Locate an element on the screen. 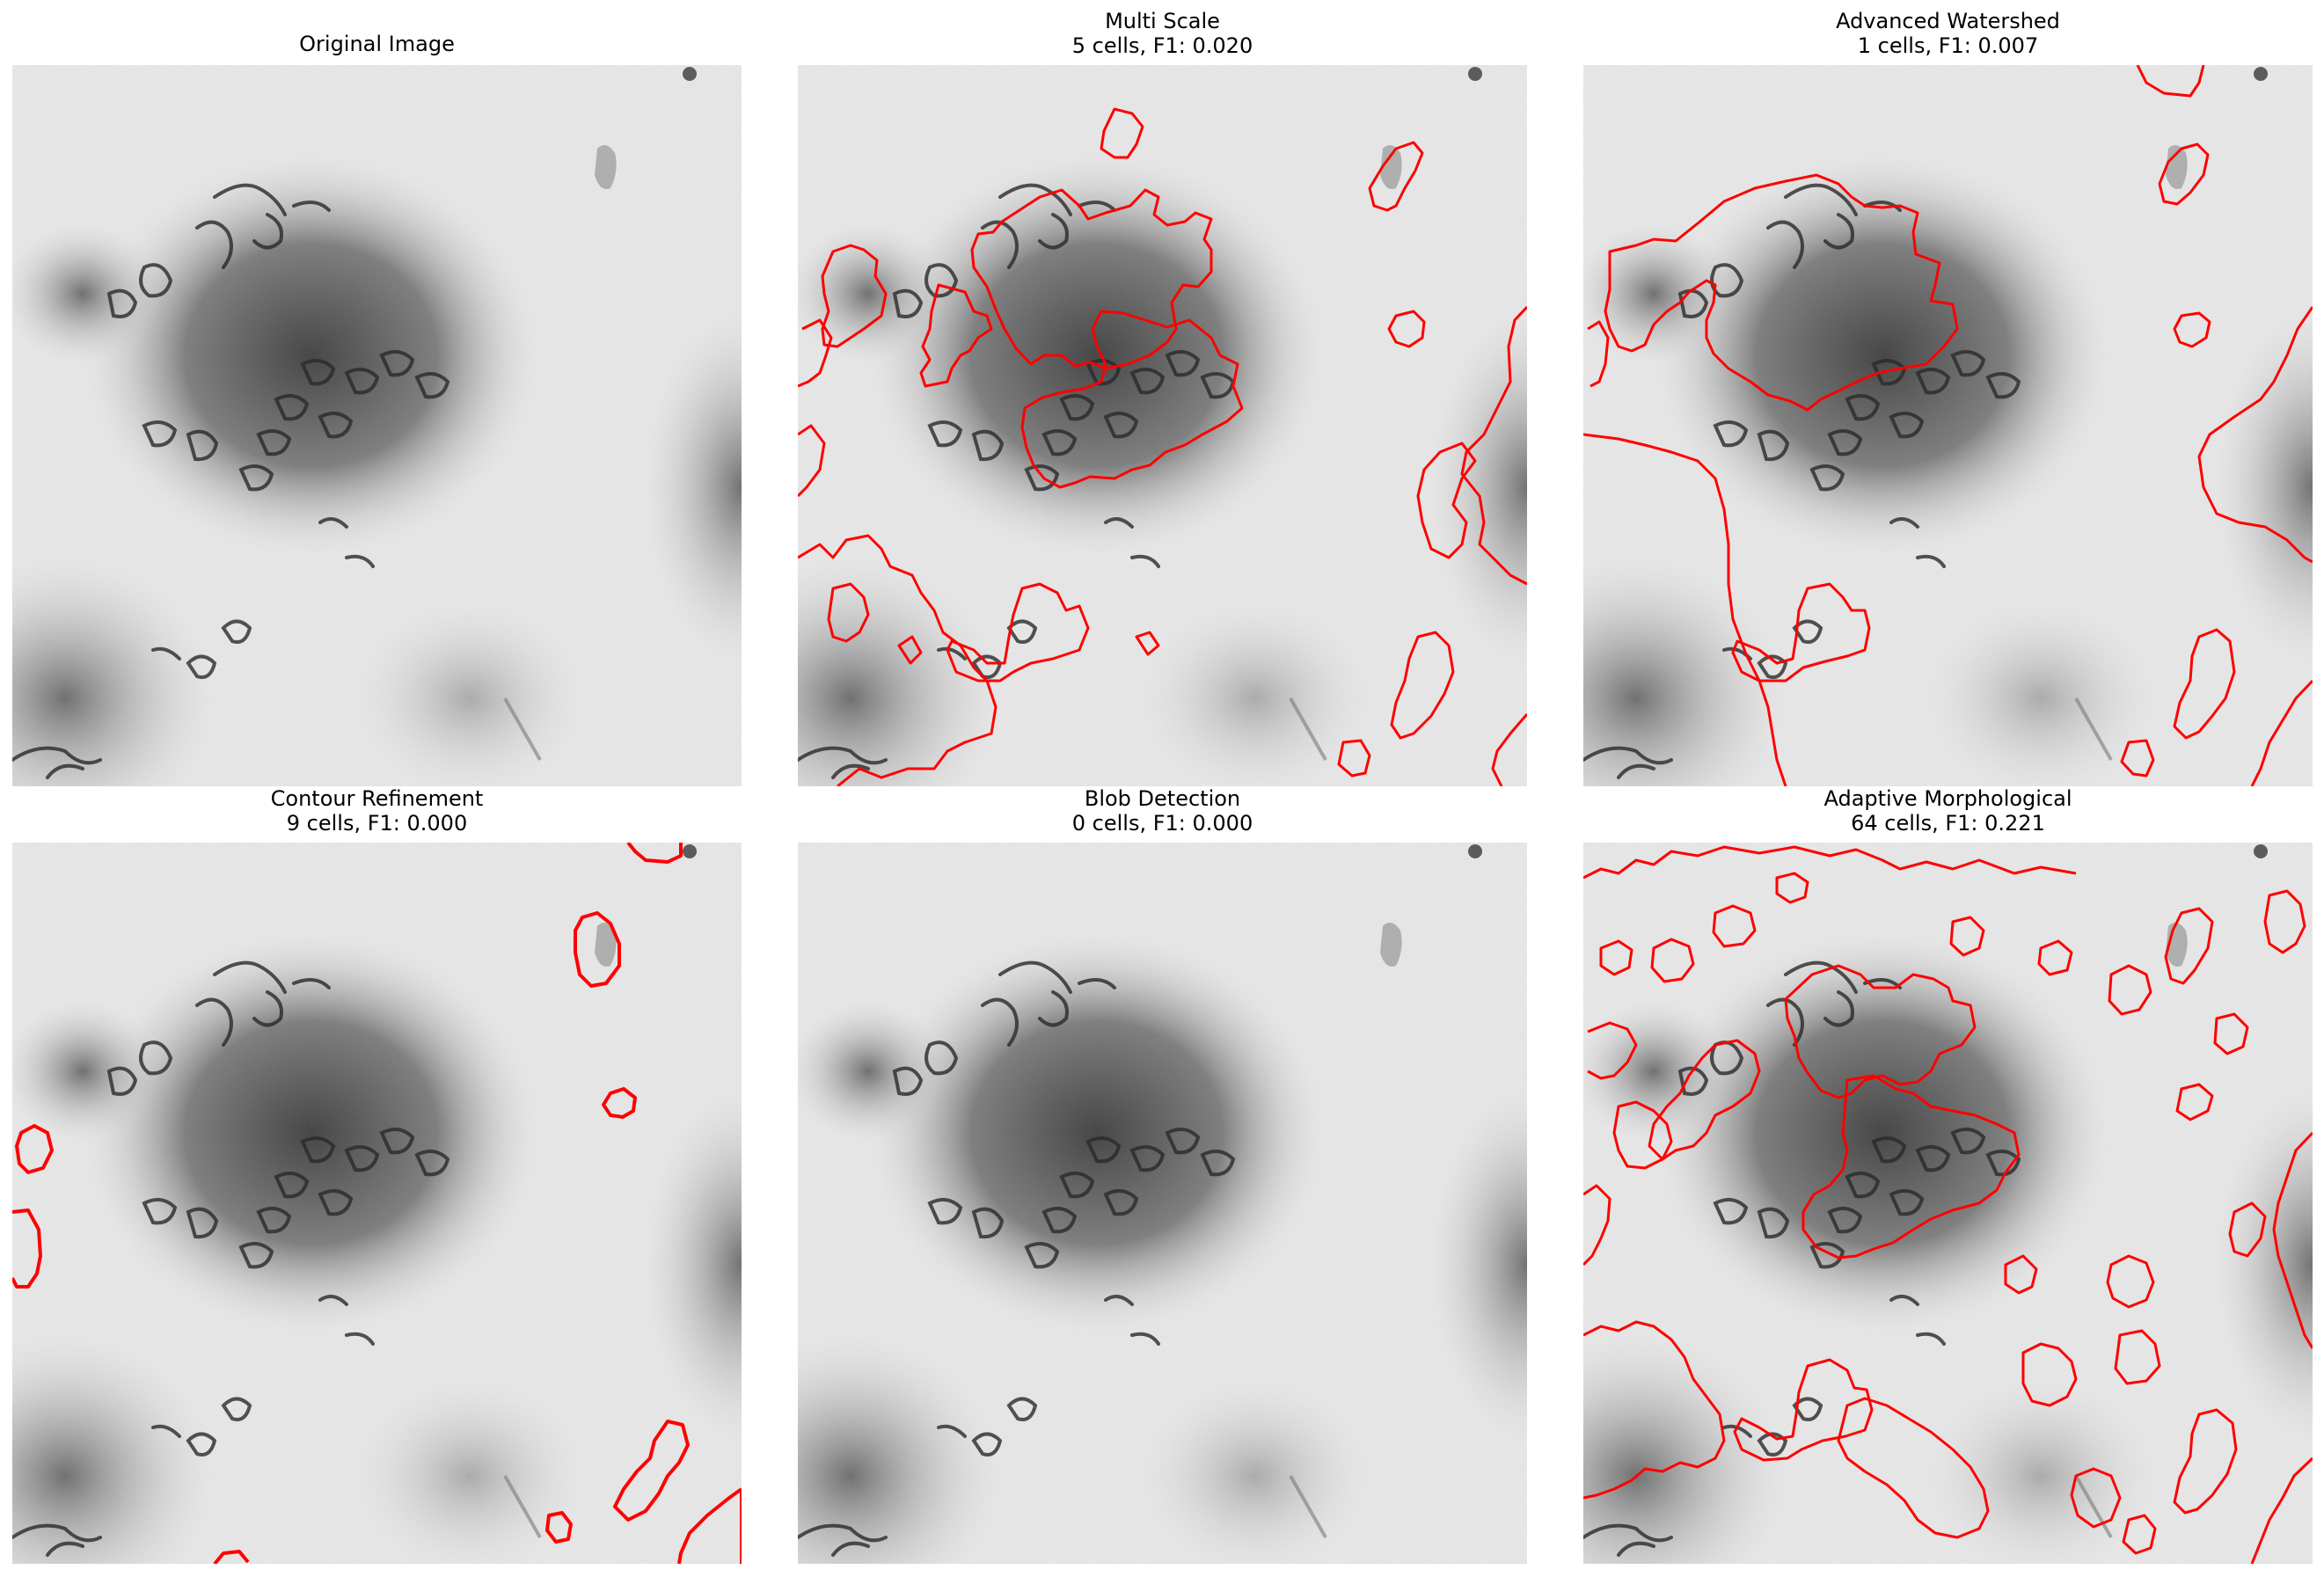 The width and height of the screenshot is (2324, 1577). panel-title: Original Image is located at coordinates (377, 44).